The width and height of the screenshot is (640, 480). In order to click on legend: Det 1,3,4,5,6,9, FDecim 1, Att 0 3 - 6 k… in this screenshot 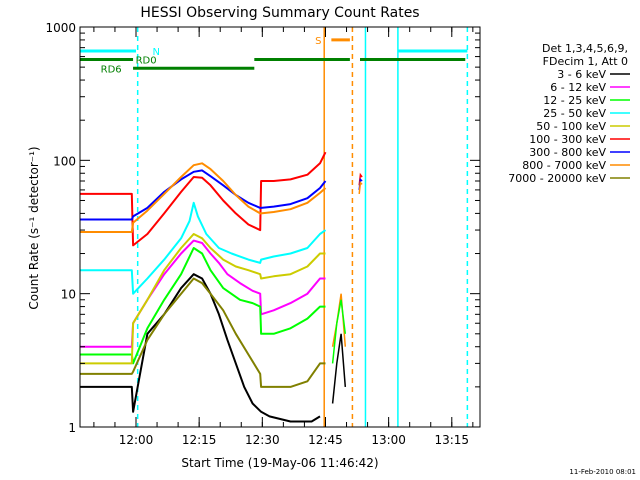, I will do `click(569, 113)`.